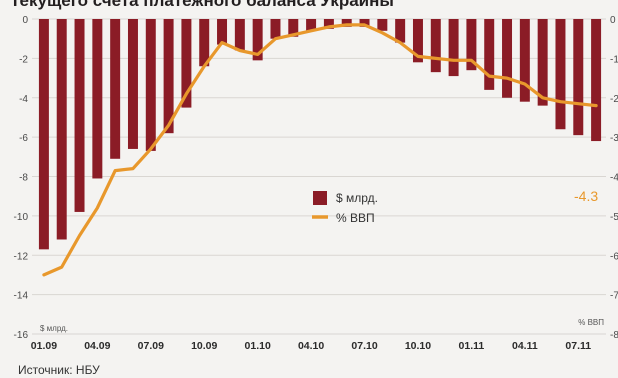 This screenshot has width=618, height=378. What do you see at coordinates (21, 335) in the screenshot?
I see `left-tick-label: -16` at bounding box center [21, 335].